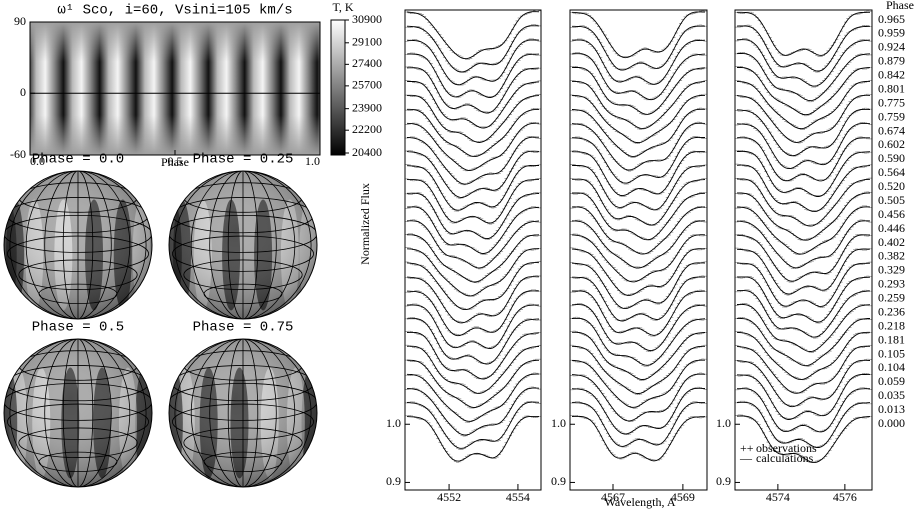 The image size is (920, 511). I want to click on phase-label: 0.329, so click(891, 270).